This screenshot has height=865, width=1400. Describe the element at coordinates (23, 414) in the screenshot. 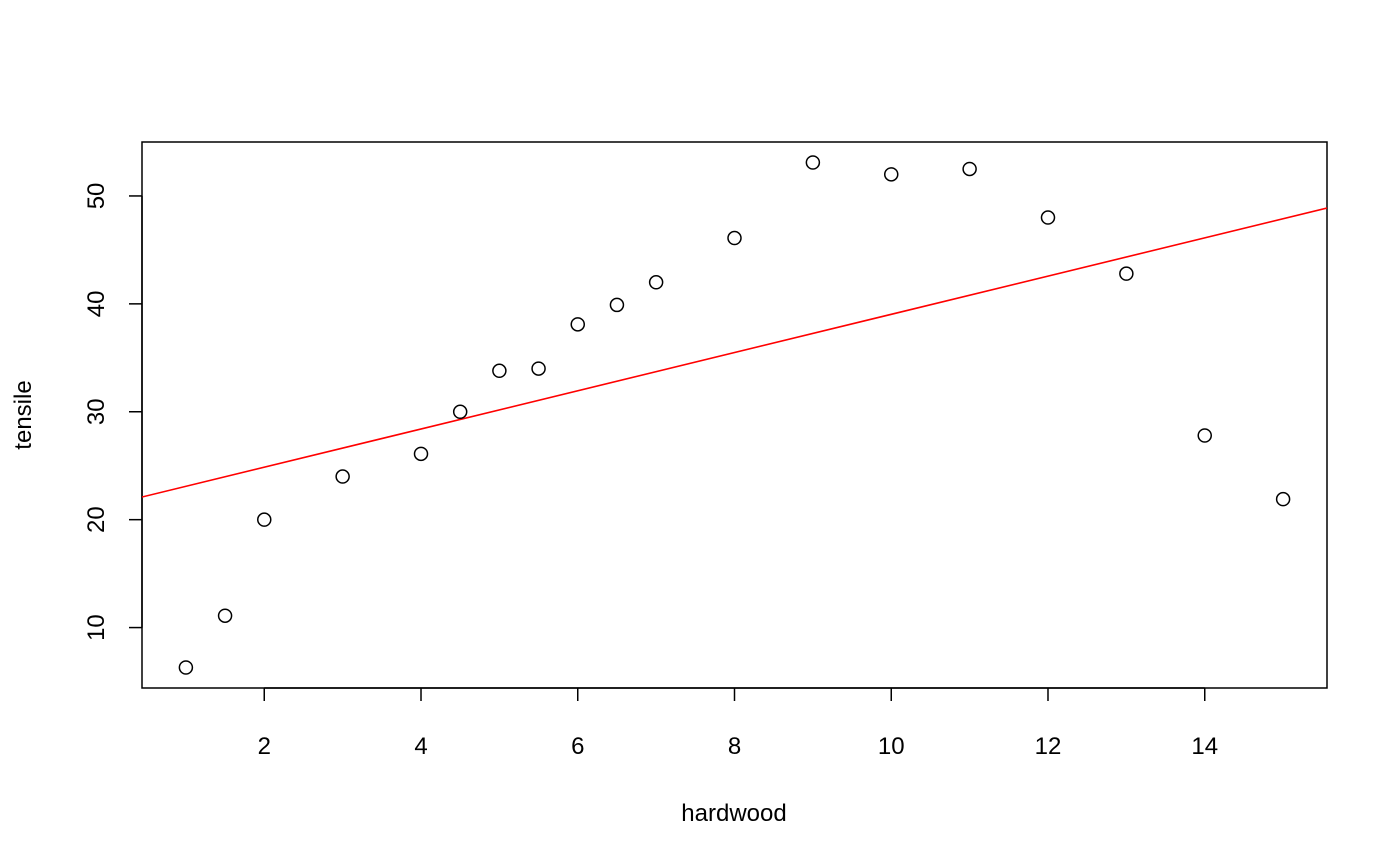

I see `y-axis-title: tensile` at that location.